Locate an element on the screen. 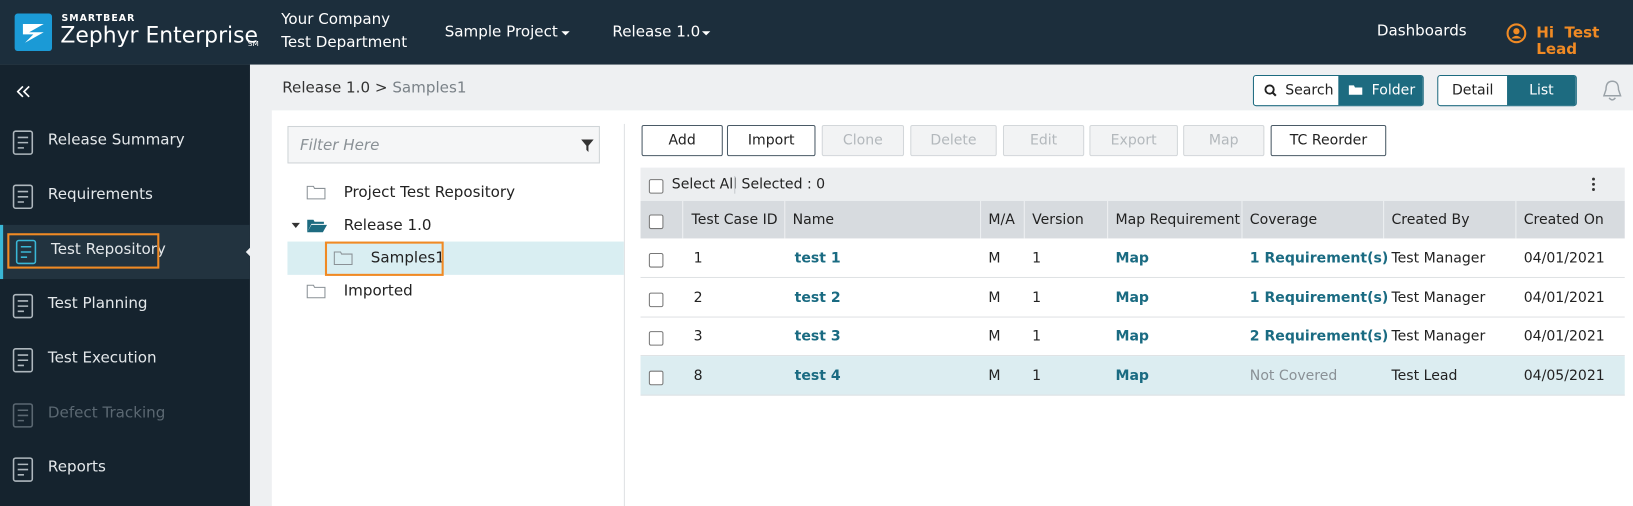 Image resolution: width=1633 pixels, height=506 pixels. table-cell: test 4 is located at coordinates (817, 375).